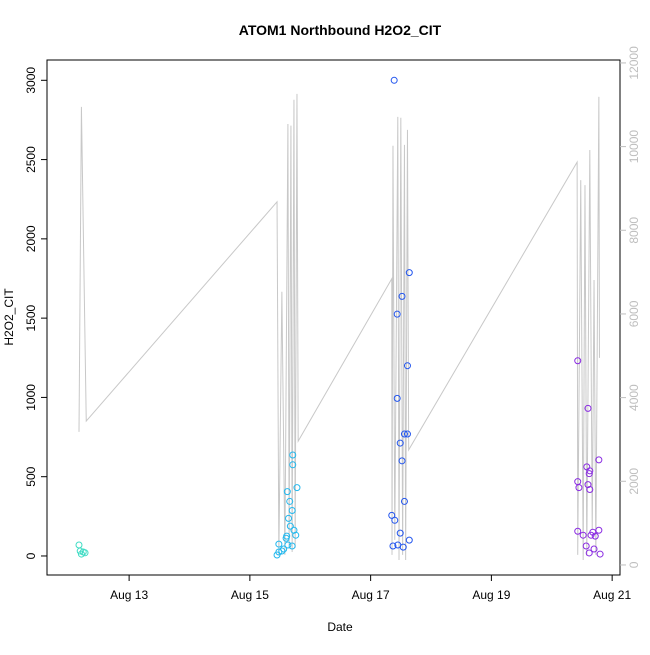 The height and width of the screenshot is (655, 650). I want to click on y2-tick-label: 0, so click(634, 564).